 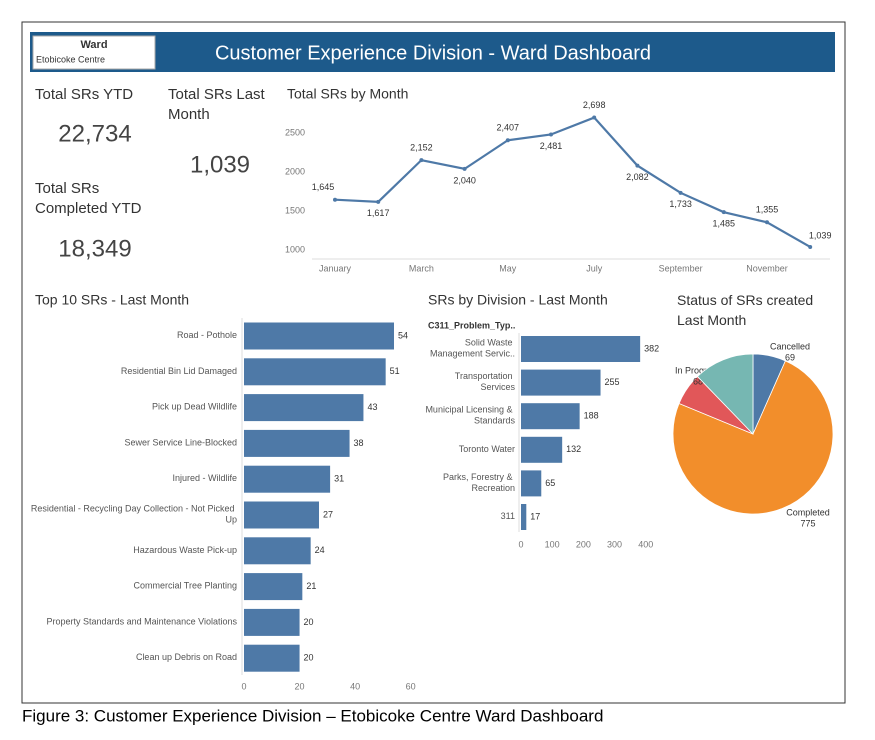 What do you see at coordinates (355, 686) in the screenshot?
I see `x-tick-label: 40` at bounding box center [355, 686].